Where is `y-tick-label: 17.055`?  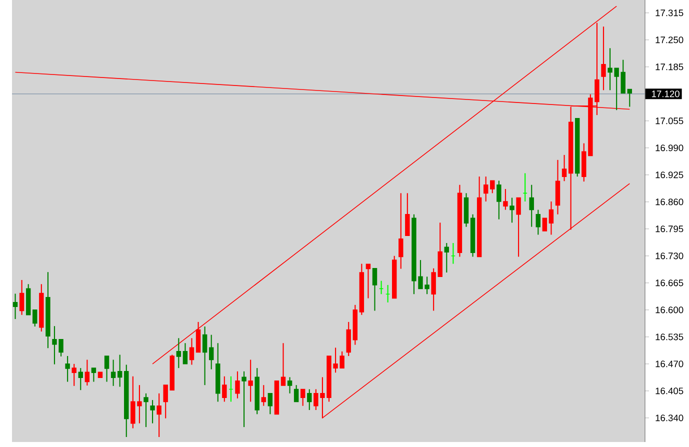
y-tick-label: 17.055 is located at coordinates (670, 121).